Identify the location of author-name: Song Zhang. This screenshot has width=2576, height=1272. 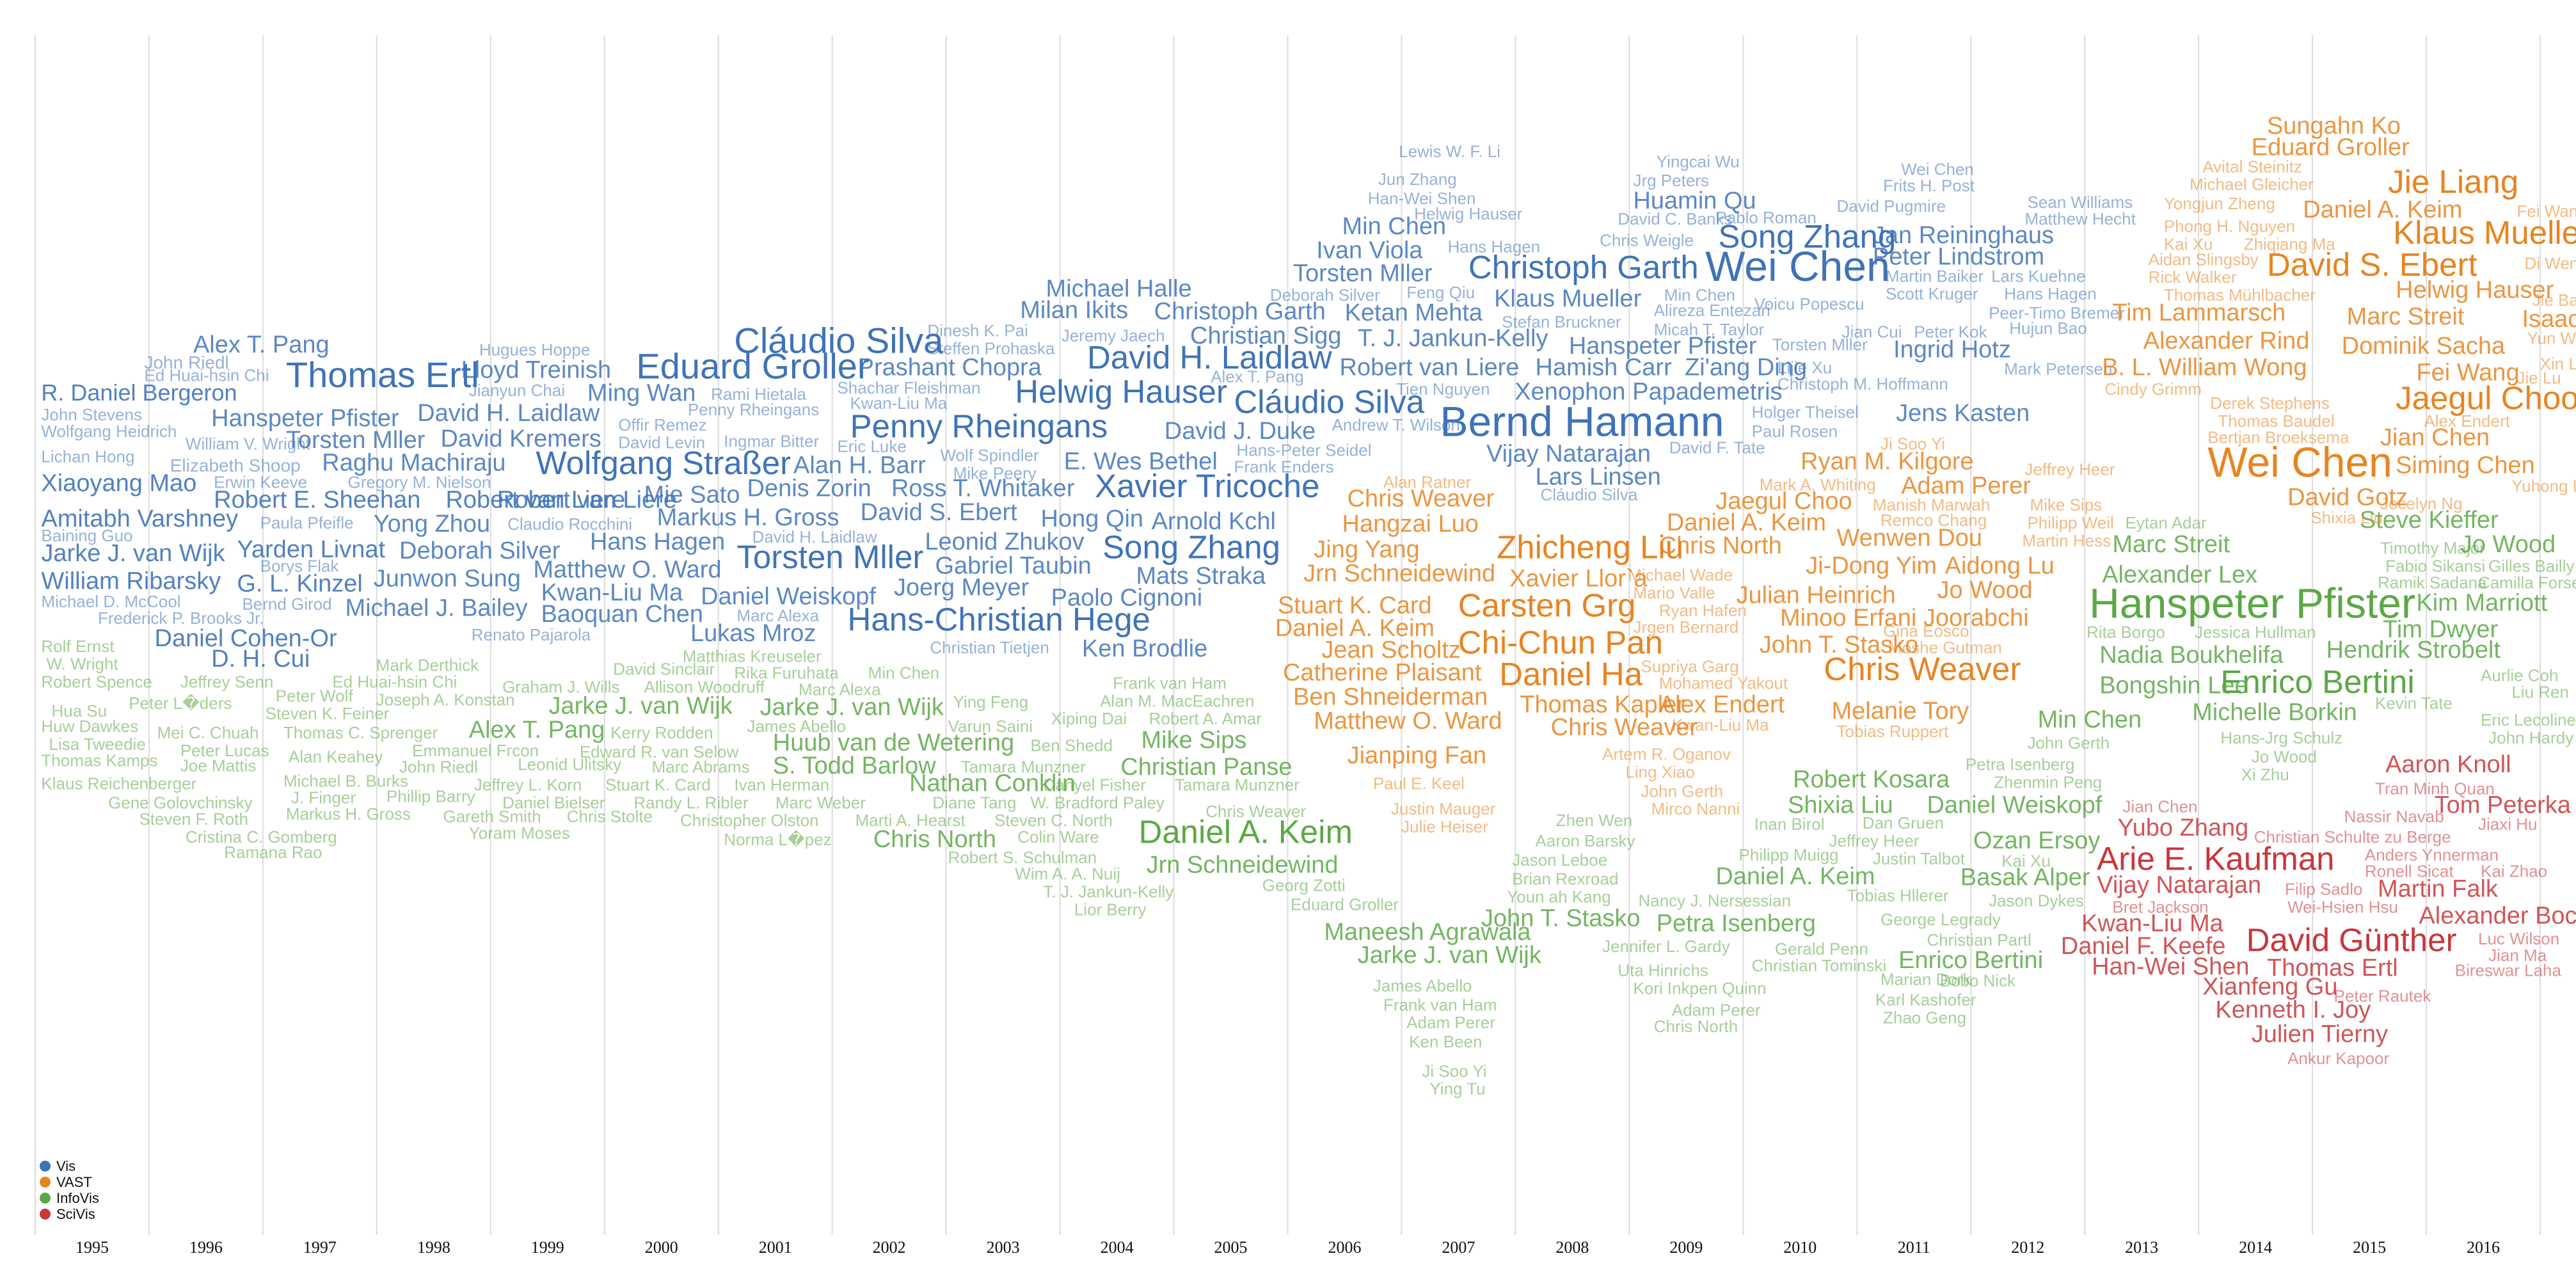
(1191, 547).